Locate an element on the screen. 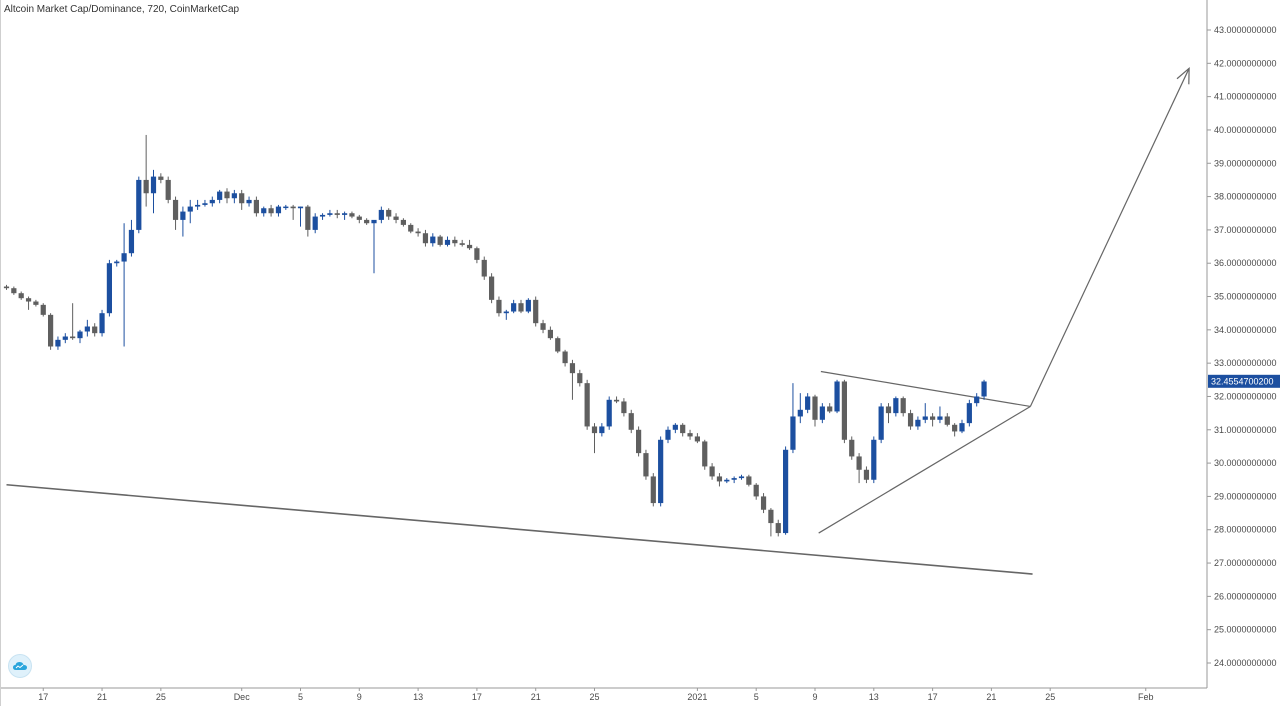  long-term-trendline is located at coordinates (519, 529).